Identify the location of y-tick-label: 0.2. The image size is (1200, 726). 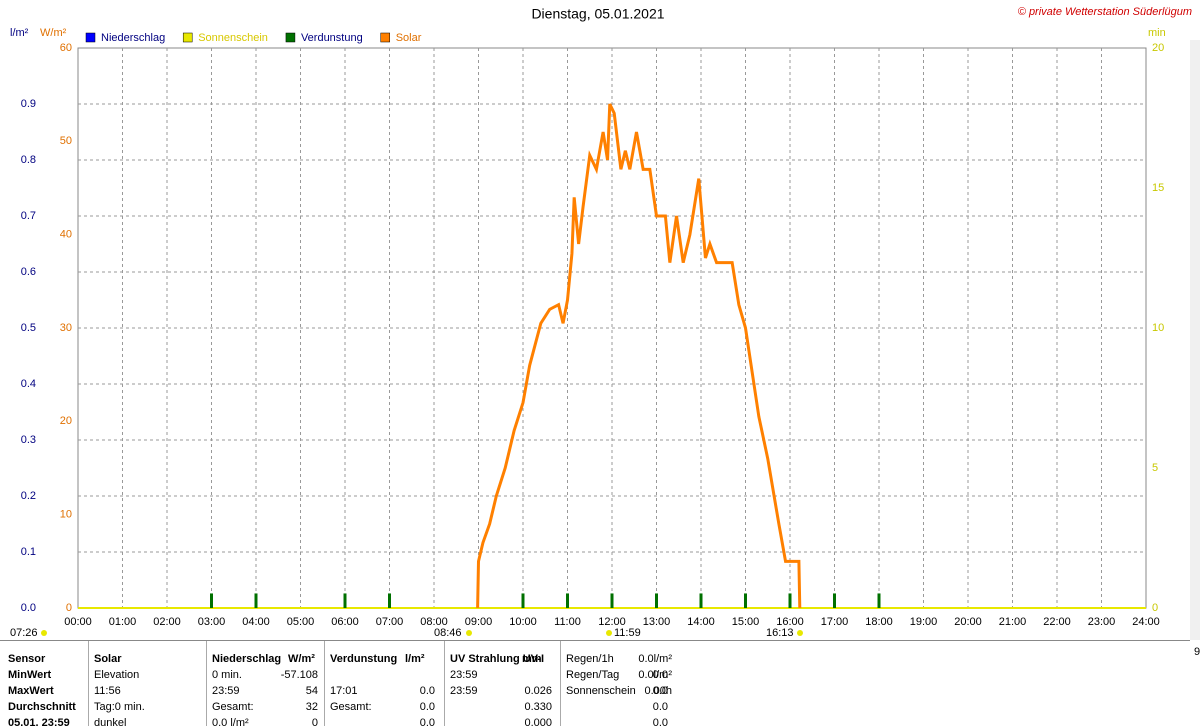
(28, 496).